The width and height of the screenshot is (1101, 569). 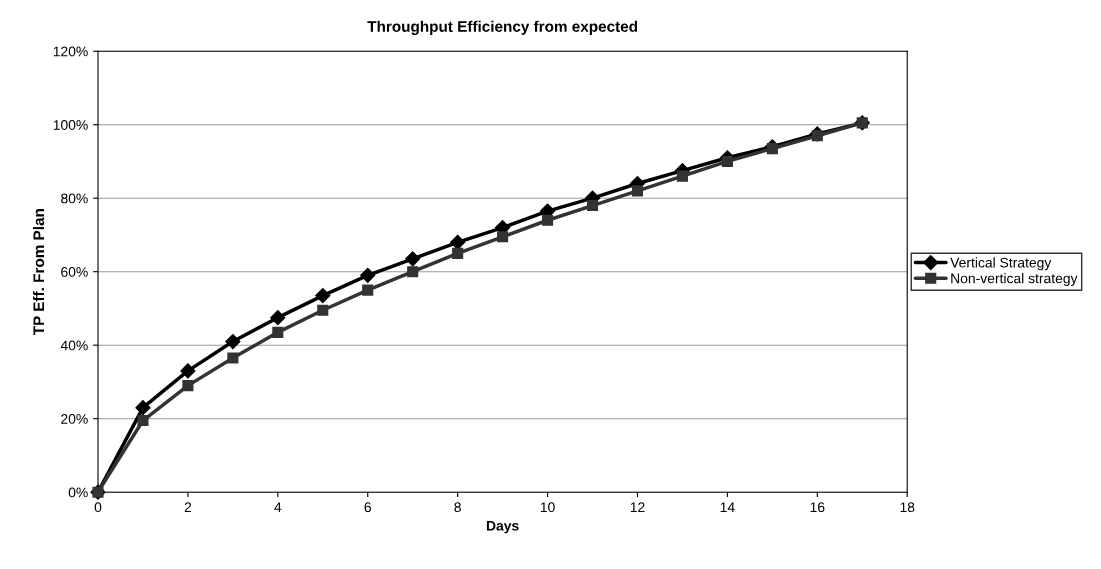 What do you see at coordinates (74, 419) in the screenshot?
I see `y-tick-label: 20%` at bounding box center [74, 419].